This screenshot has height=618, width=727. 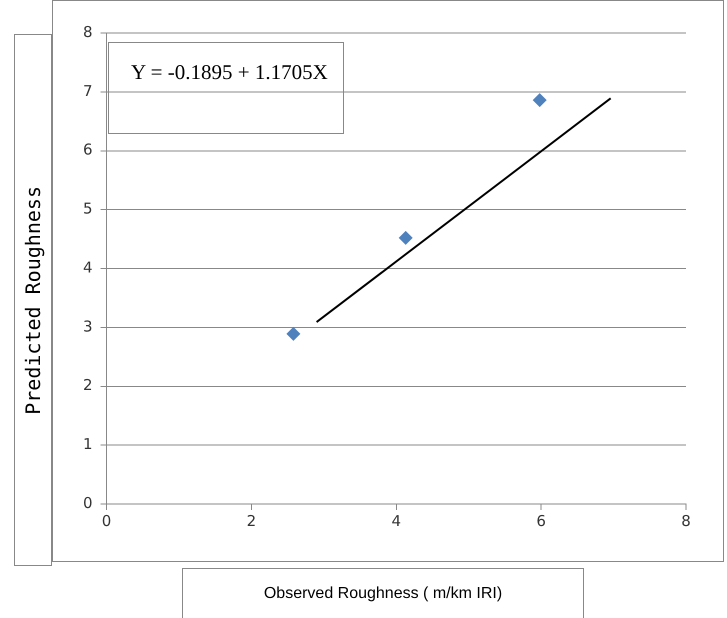 I want to click on text-box: Y = -0.1895 + 1.1705X, so click(x=226, y=88).